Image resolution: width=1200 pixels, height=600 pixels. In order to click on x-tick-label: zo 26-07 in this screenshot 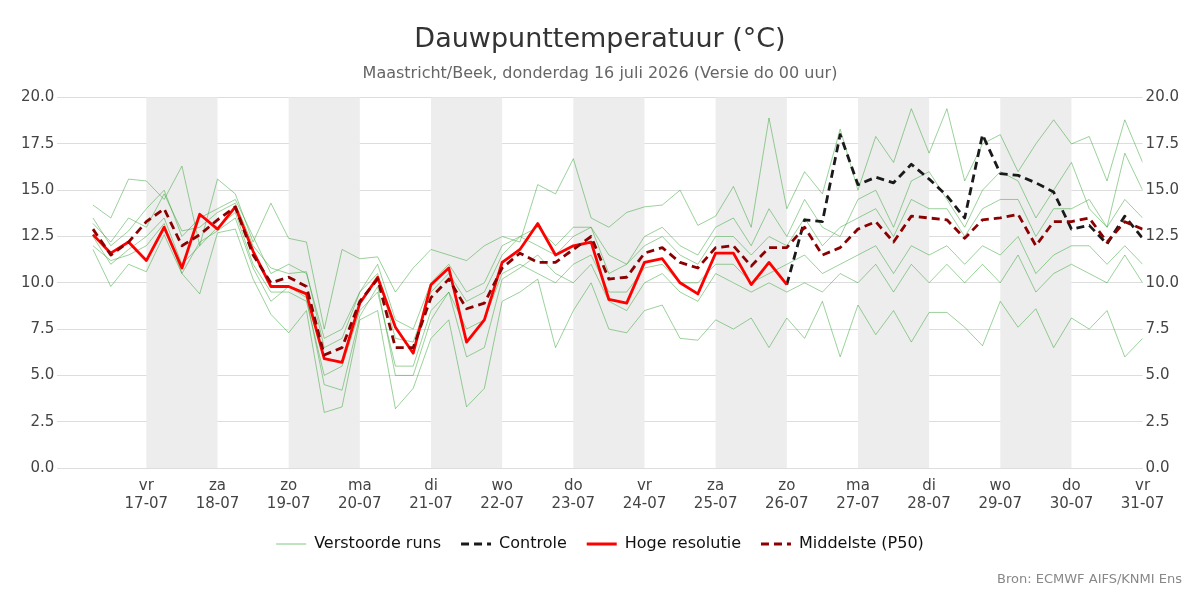, I will do `click(787, 493)`.